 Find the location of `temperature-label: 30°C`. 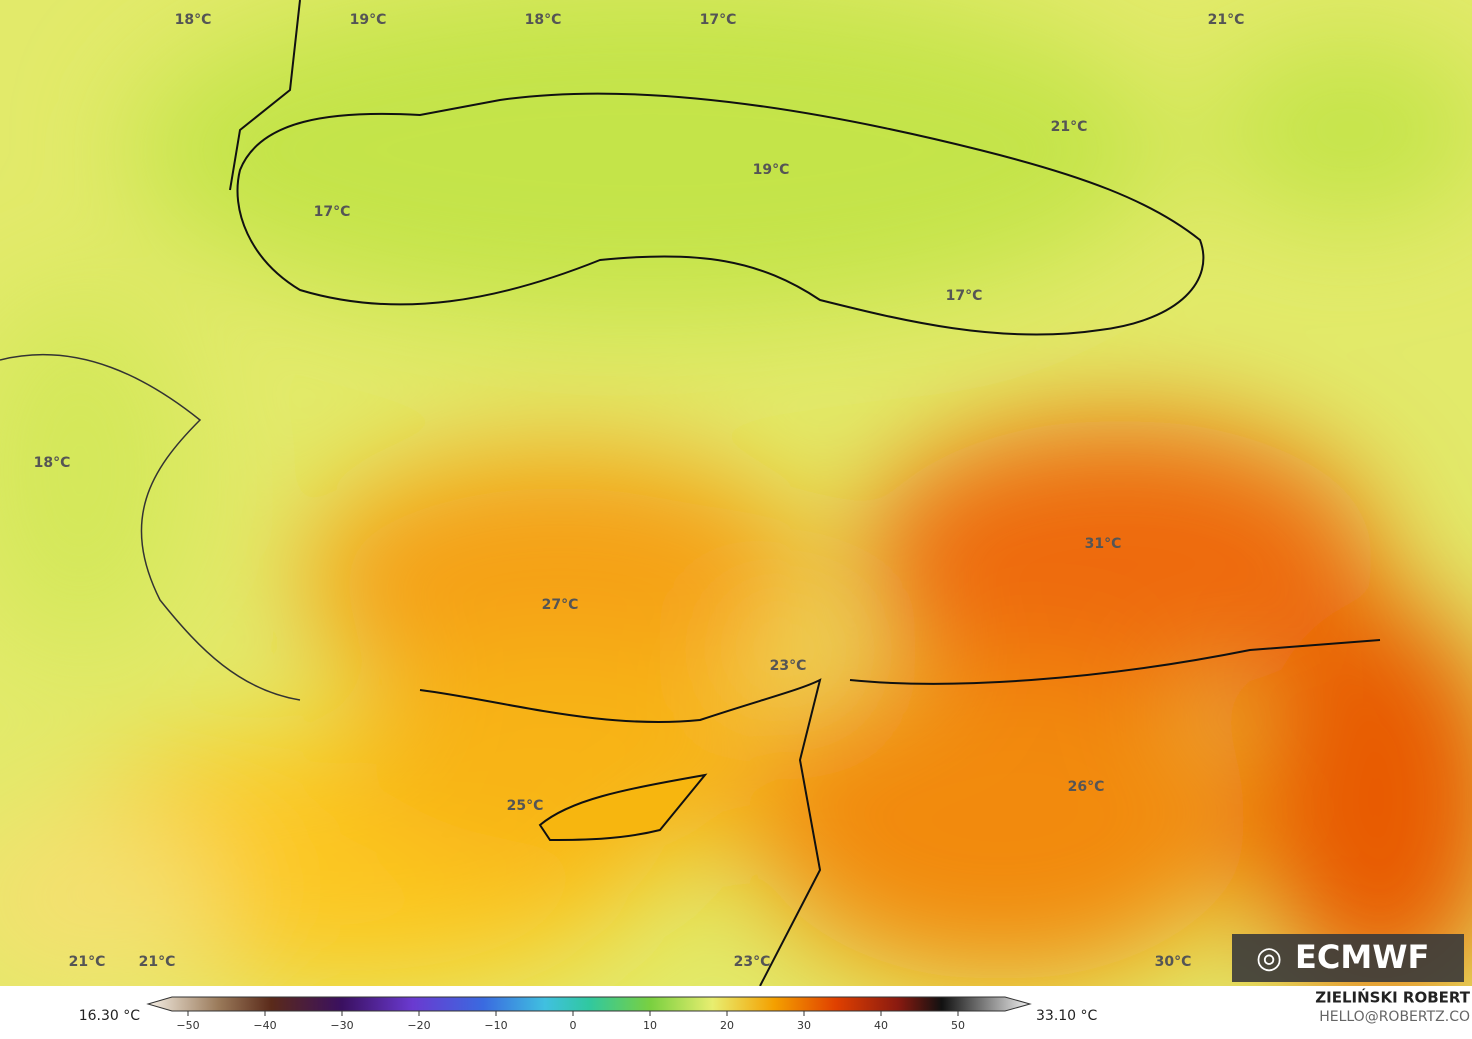

temperature-label: 30°C is located at coordinates (1173, 962).